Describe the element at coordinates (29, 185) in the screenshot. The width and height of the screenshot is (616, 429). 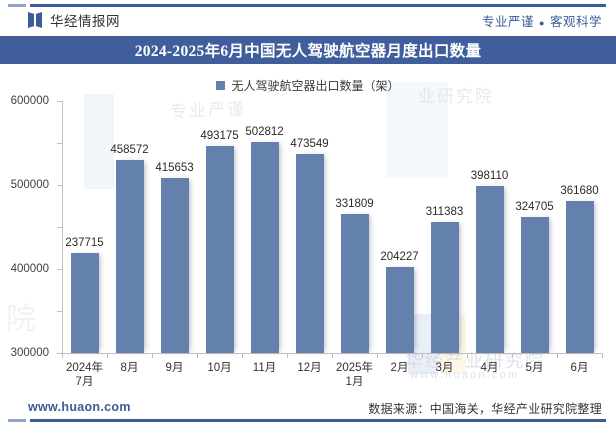
I see `y-tick-label: 500000` at that location.